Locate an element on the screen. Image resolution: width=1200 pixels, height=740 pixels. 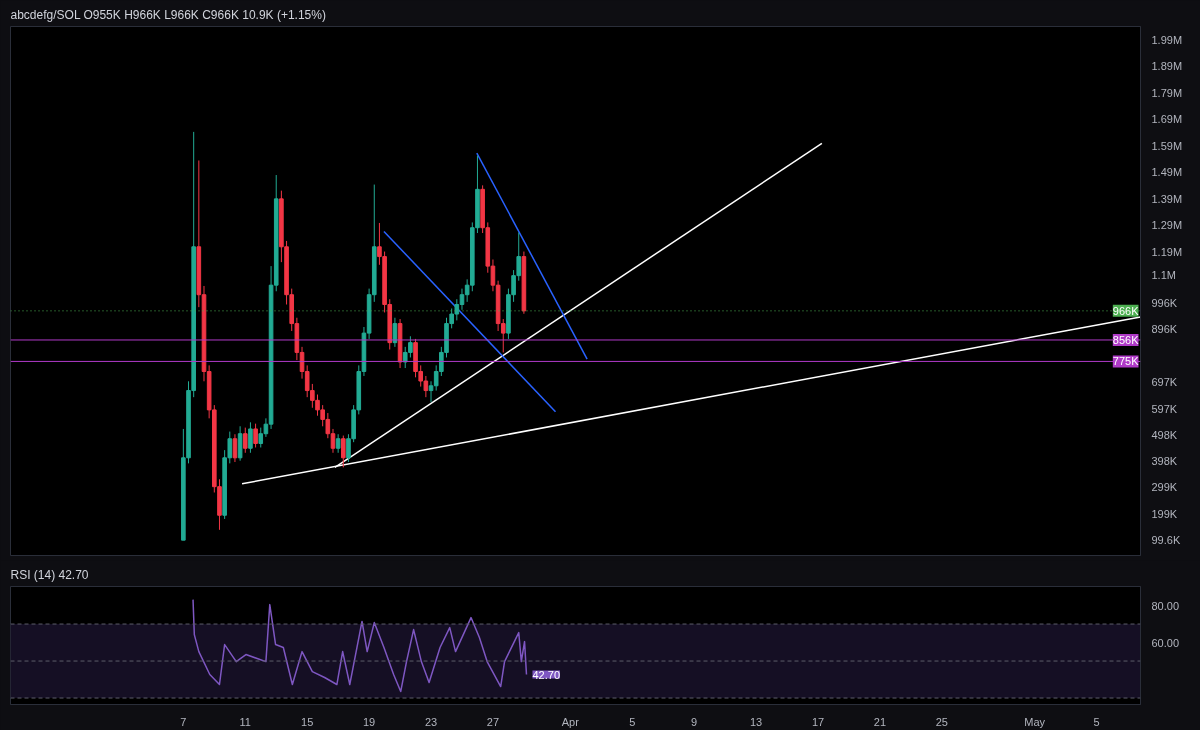
y-tick-label: 1.89M is located at coordinates (1167, 66).